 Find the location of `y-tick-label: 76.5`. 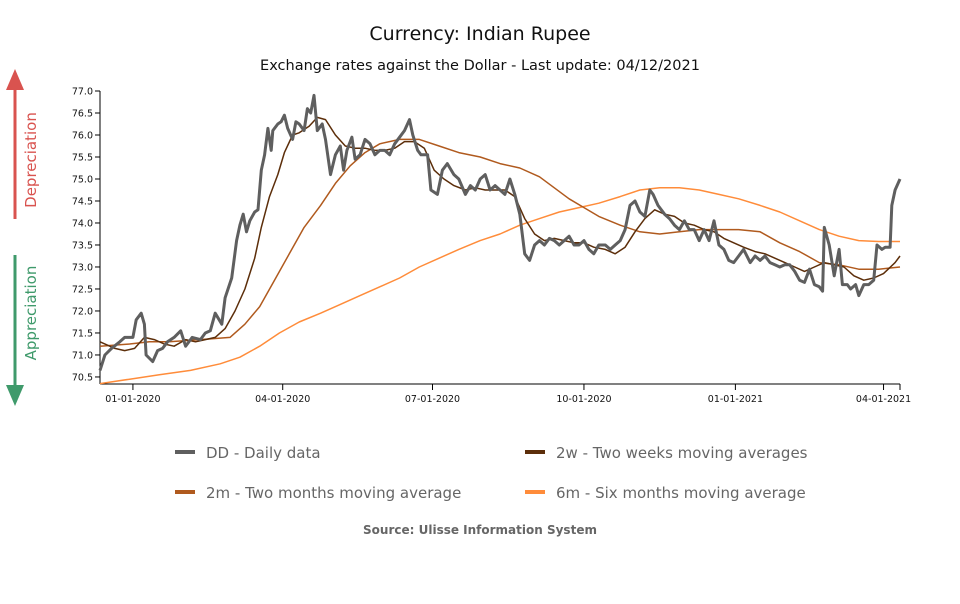

y-tick-label: 76.5 is located at coordinates (82, 113).